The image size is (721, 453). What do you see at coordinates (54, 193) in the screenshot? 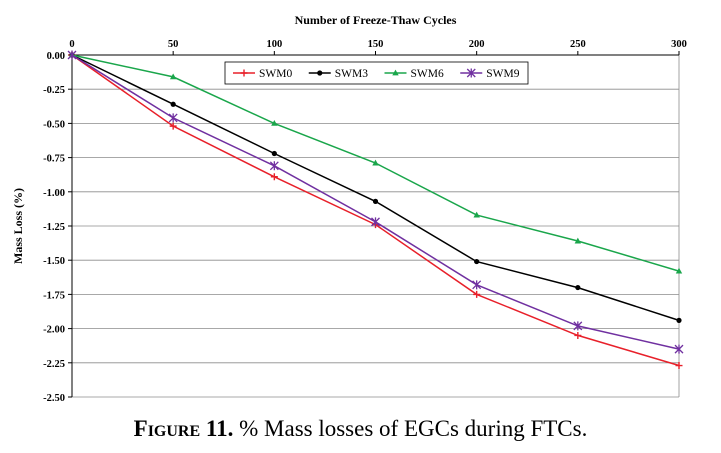
I see `y-tick-label: -1.00` at bounding box center [54, 193].